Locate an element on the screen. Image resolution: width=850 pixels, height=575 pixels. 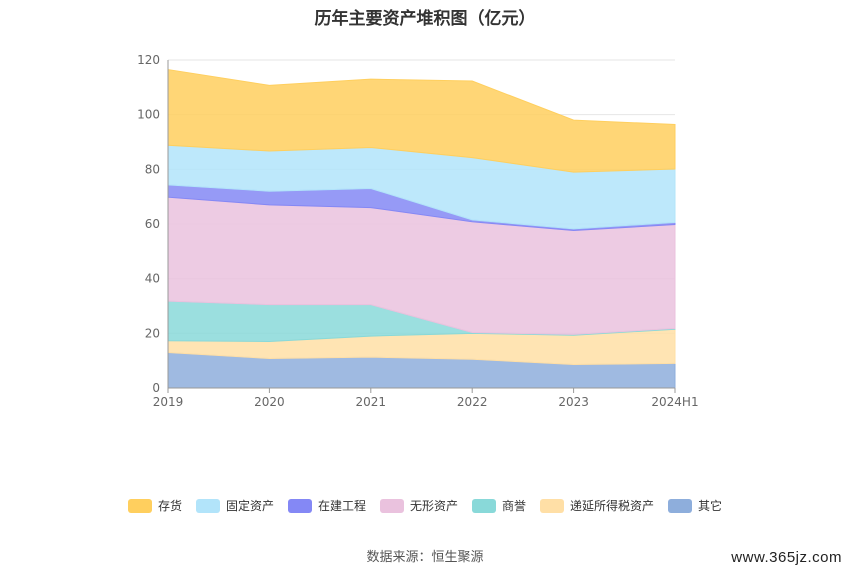
legend-item: 在建工程 is located at coordinates (326, 505).